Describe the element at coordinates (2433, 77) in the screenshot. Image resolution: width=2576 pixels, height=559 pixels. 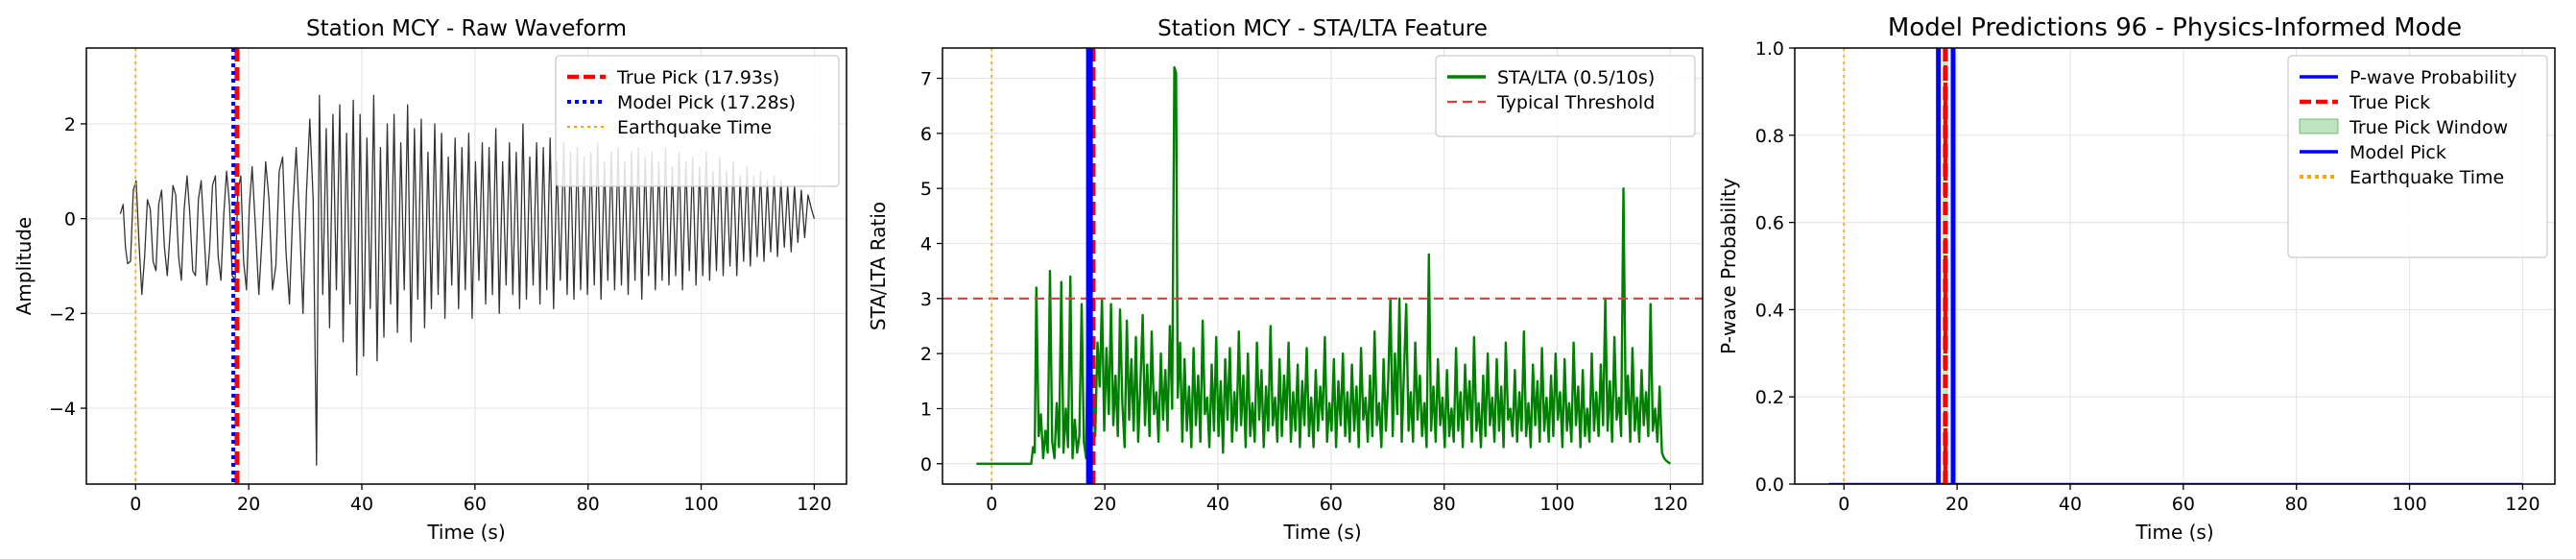
I see `legend-label: P-wave Probability` at that location.